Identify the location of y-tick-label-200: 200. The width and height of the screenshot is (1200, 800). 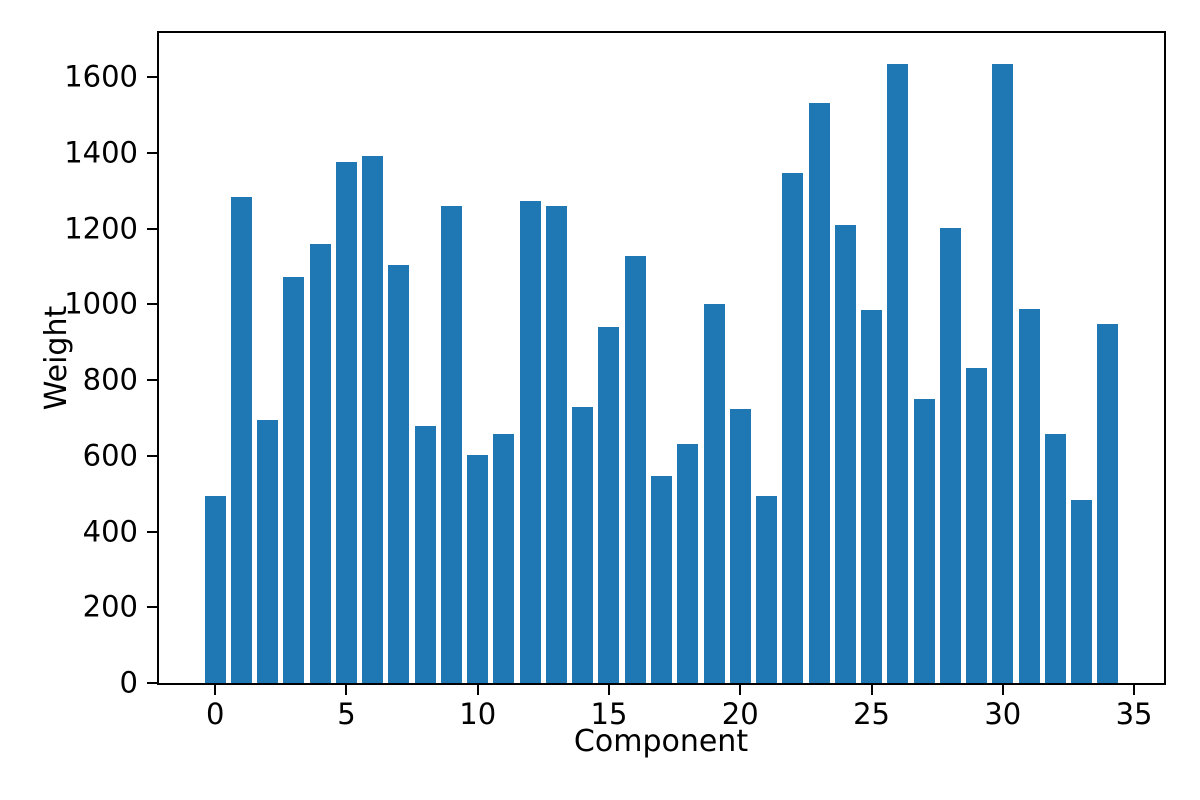
(110, 606).